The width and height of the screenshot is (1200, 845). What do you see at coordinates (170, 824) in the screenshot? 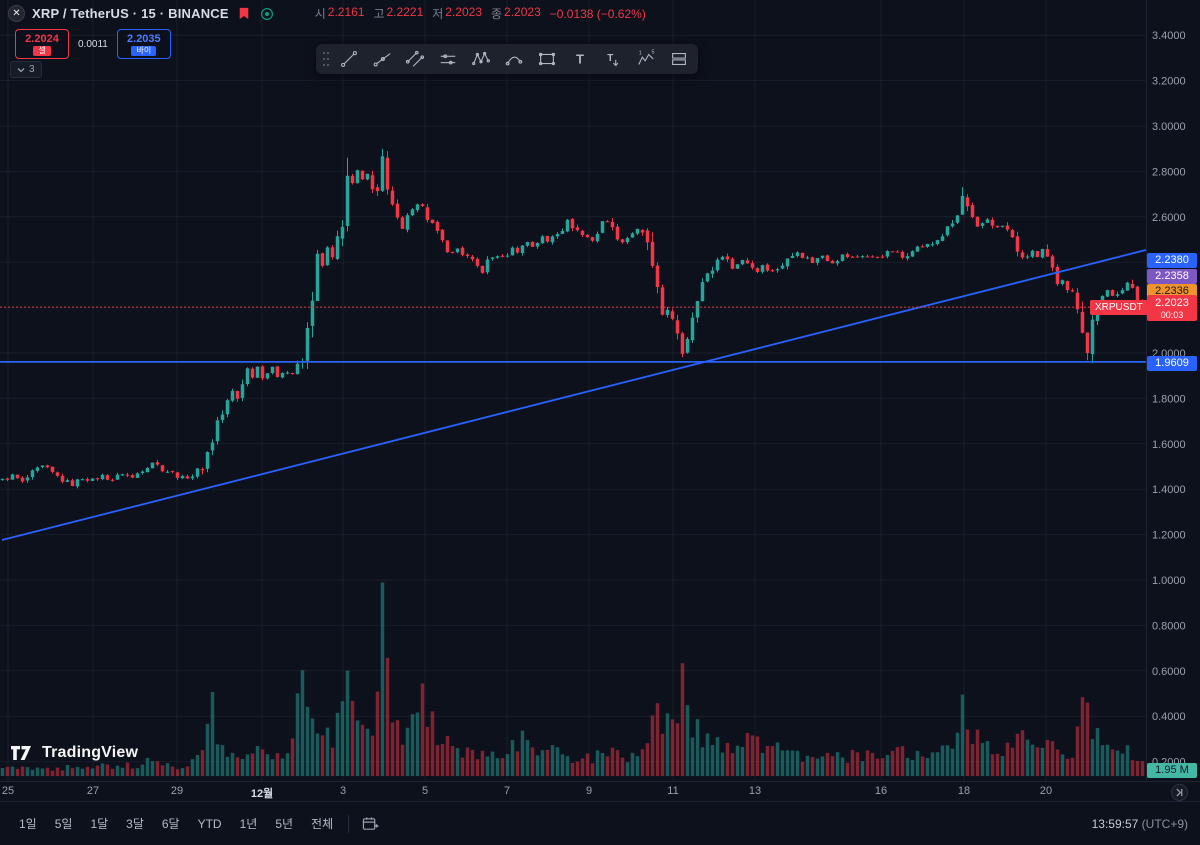
I see `range-button: 6달` at bounding box center [170, 824].